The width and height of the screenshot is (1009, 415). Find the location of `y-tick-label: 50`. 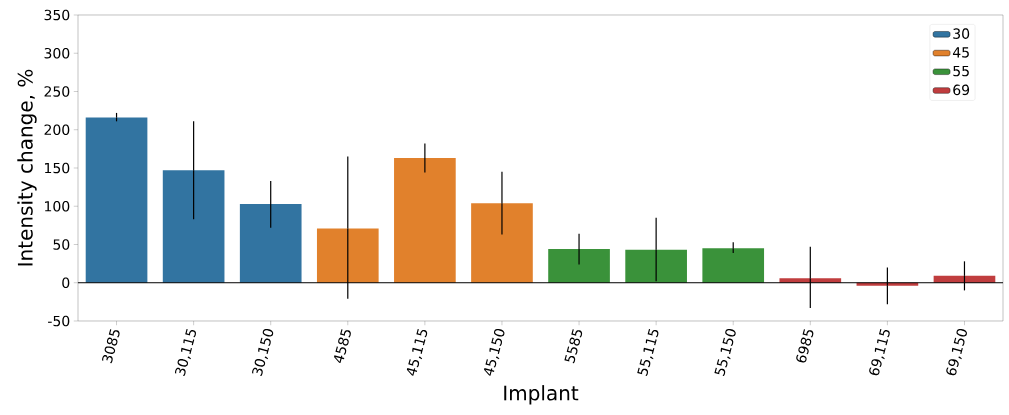

y-tick-label: 50 is located at coordinates (61, 244).